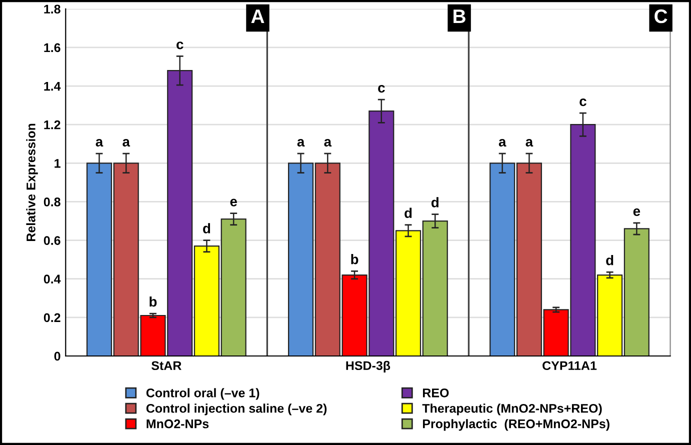 This screenshot has height=445, width=691. What do you see at coordinates (32, 183) in the screenshot?
I see `y-axis-title: Relative Expression` at bounding box center [32, 183].